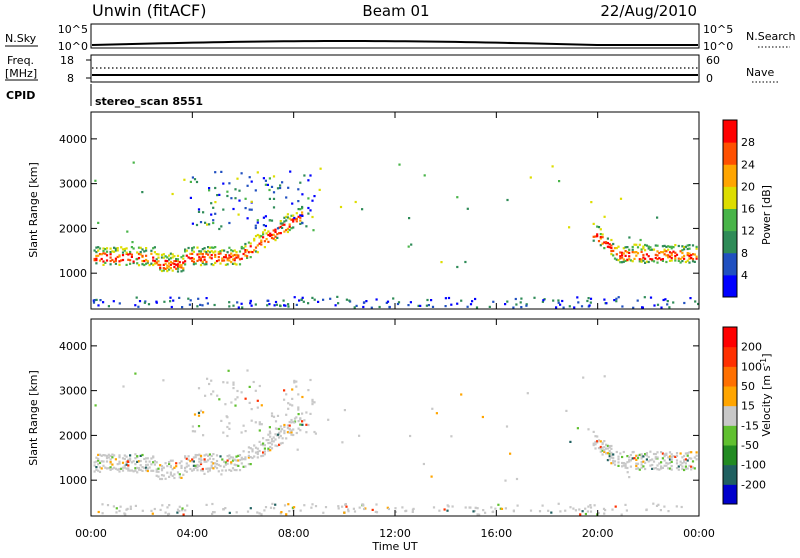  I want to click on velocity-ylabel: Slant Range [km], so click(33, 418).